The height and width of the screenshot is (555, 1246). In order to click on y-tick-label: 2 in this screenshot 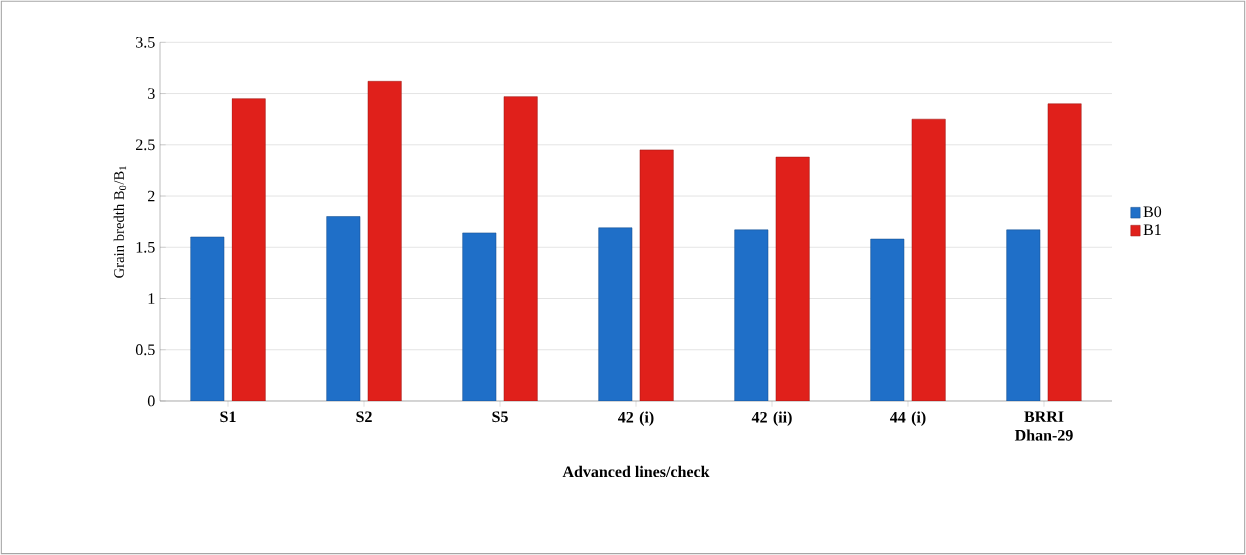, I will do `click(151, 196)`.